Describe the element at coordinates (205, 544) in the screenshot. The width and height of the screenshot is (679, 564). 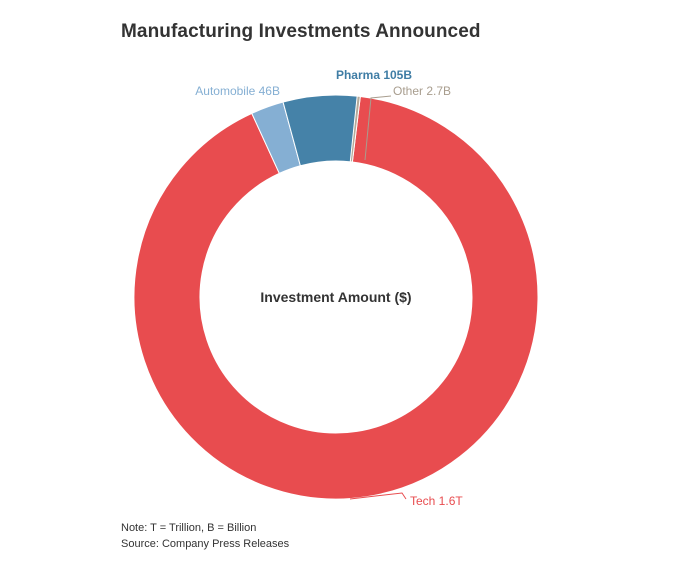
I see `source-text: Source: Company Press Releases` at that location.